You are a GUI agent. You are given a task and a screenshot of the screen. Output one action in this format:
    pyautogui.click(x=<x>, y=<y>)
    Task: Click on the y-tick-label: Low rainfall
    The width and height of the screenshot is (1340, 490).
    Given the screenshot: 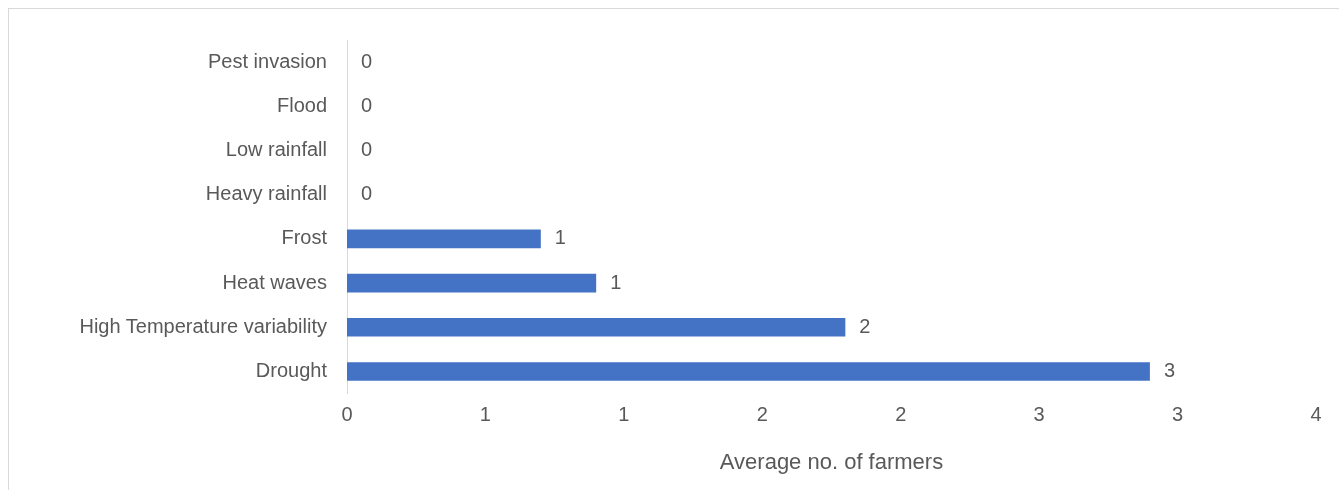 What is the action you would take?
    pyautogui.click(x=276, y=149)
    